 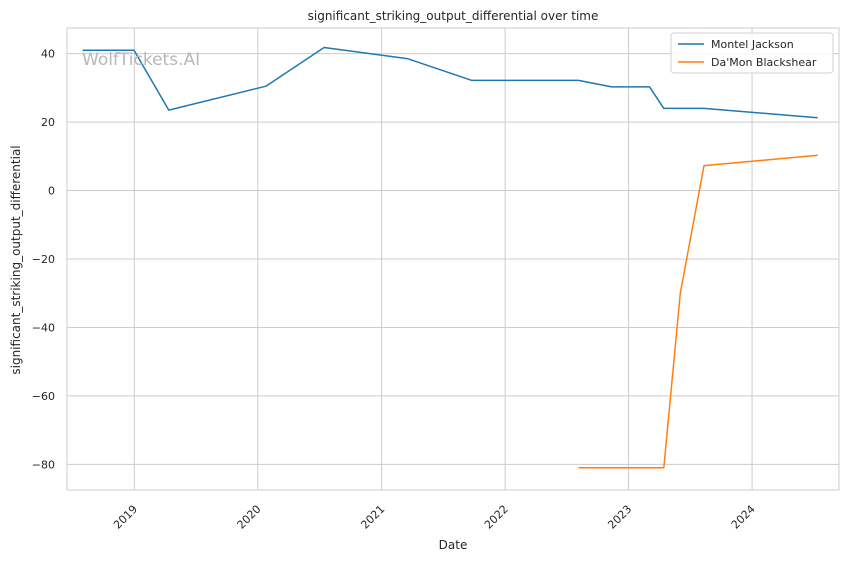 I want to click on y-tick-labels: 40 20 0 −20 −40 −60 −80, so click(x=43, y=260).